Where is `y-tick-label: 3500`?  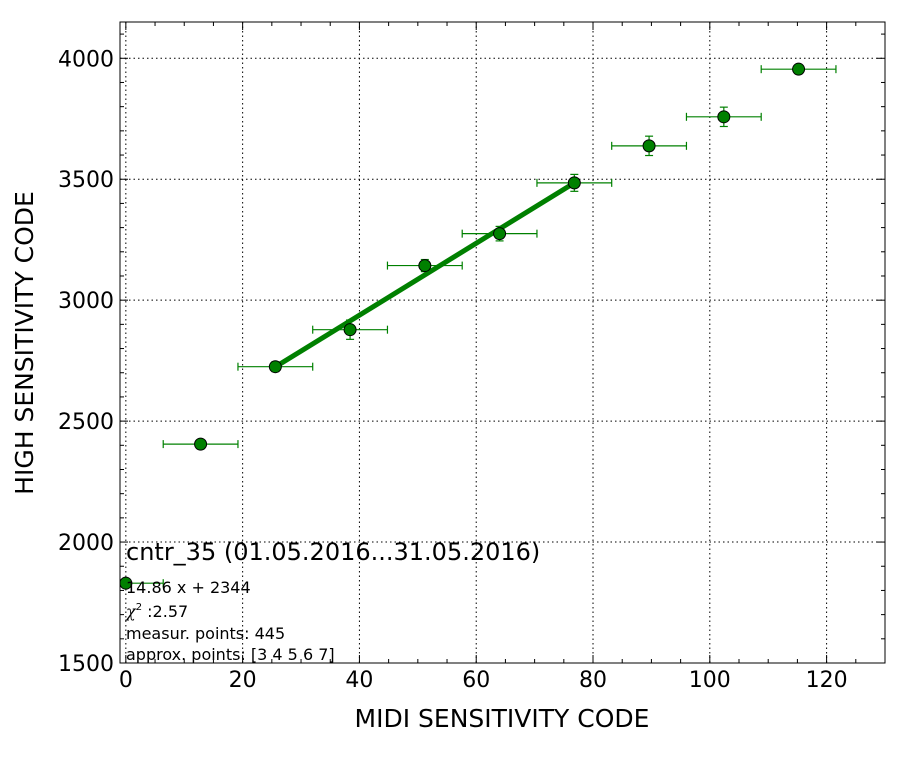 y-tick-label: 3500 is located at coordinates (86, 180).